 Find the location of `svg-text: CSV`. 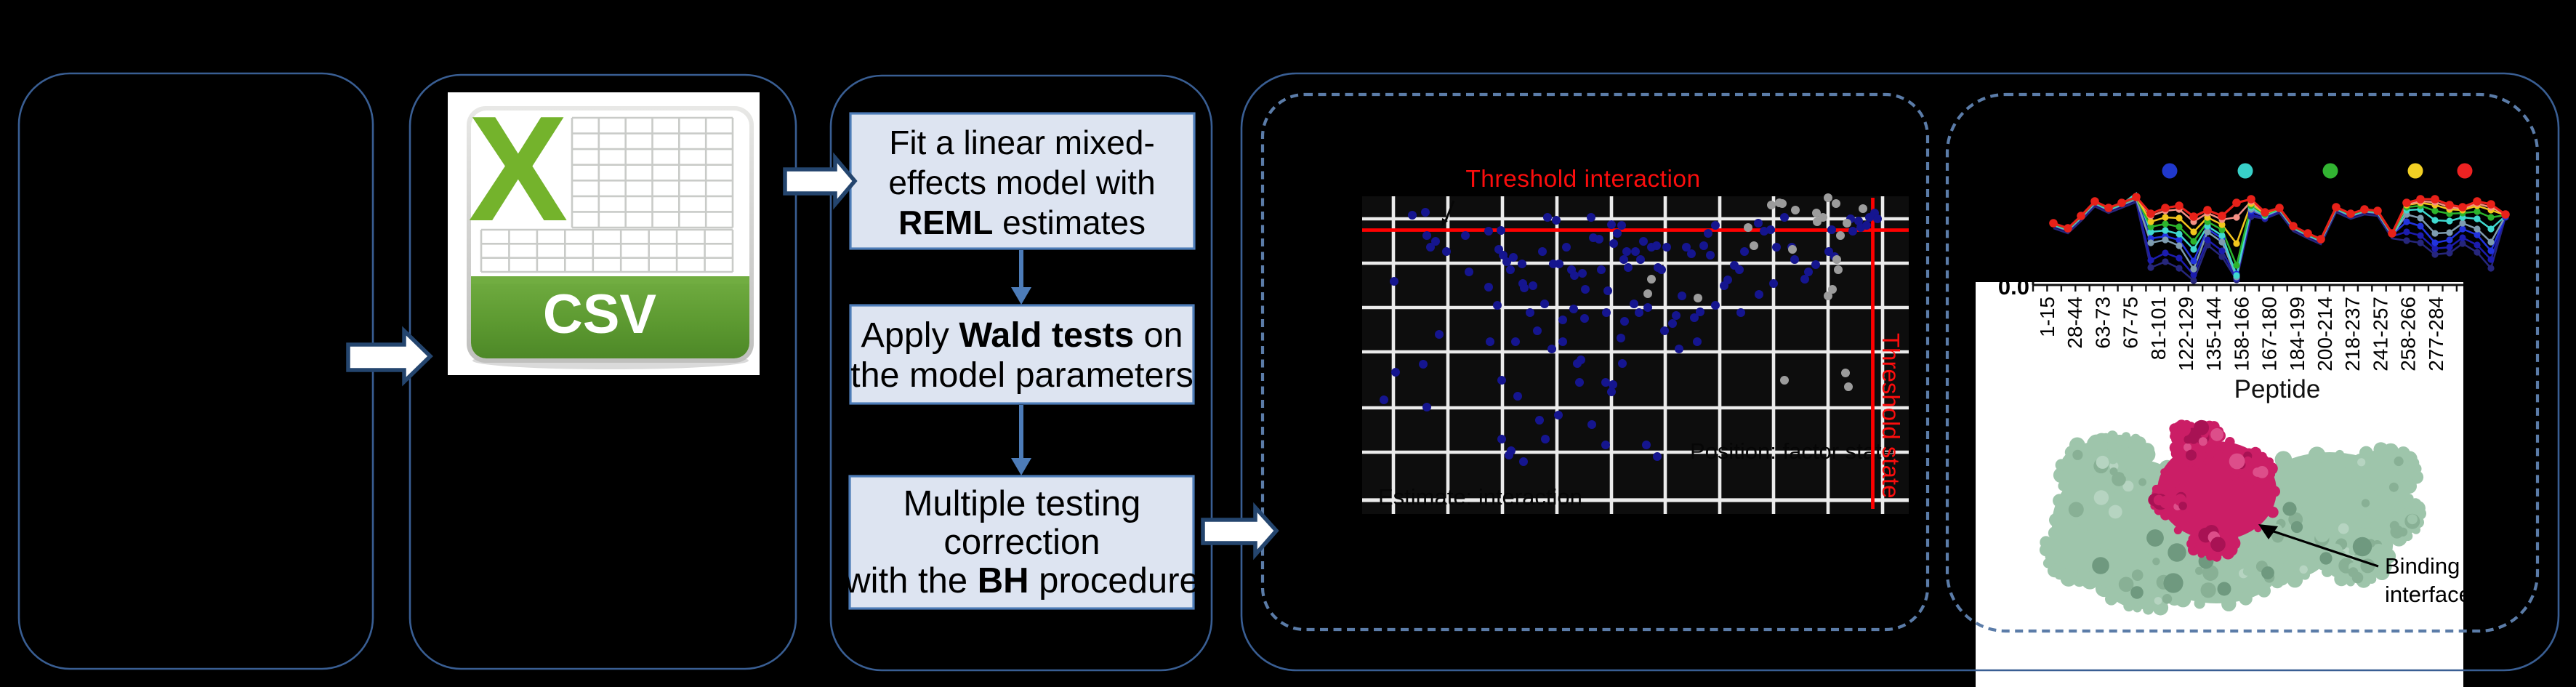

svg-text: CSV is located at coordinates (600, 314).